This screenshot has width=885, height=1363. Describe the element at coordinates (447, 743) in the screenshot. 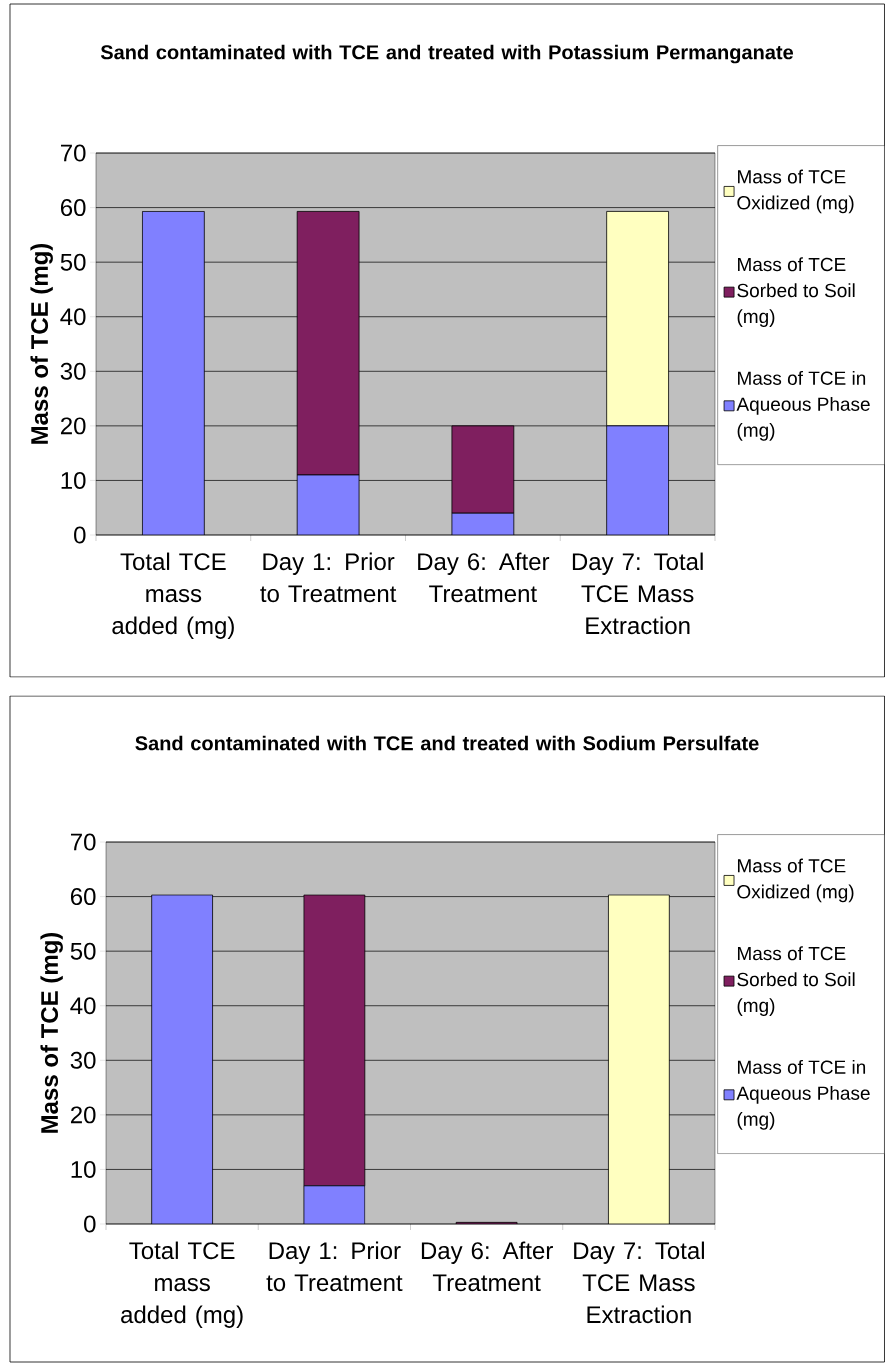

I see `chart-title: Sand contaminated with TCE and treated with Sodium Persulfate` at that location.